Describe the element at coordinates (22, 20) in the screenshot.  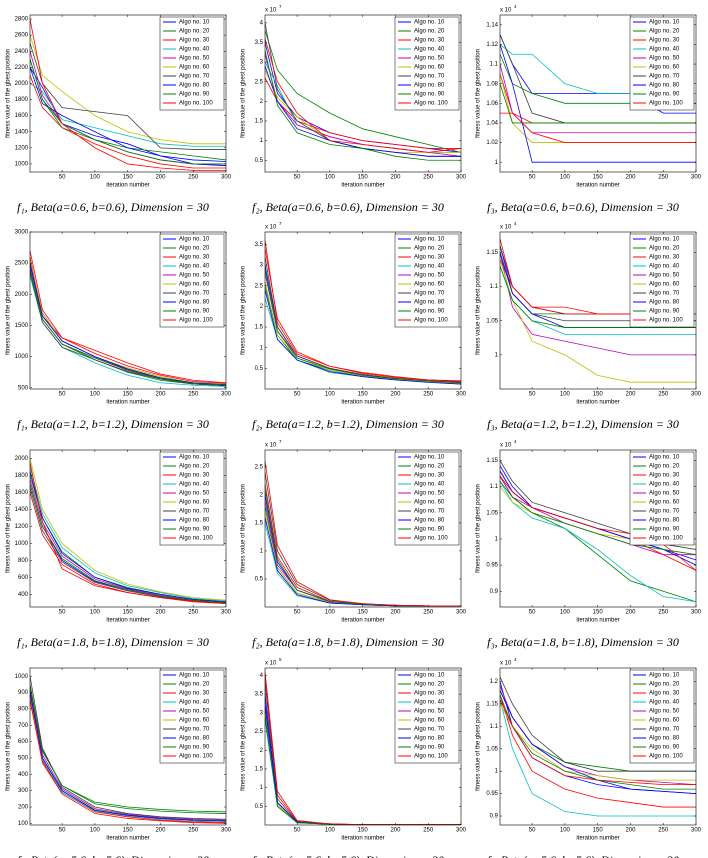
I see `y-tick-label: 2800` at that location.